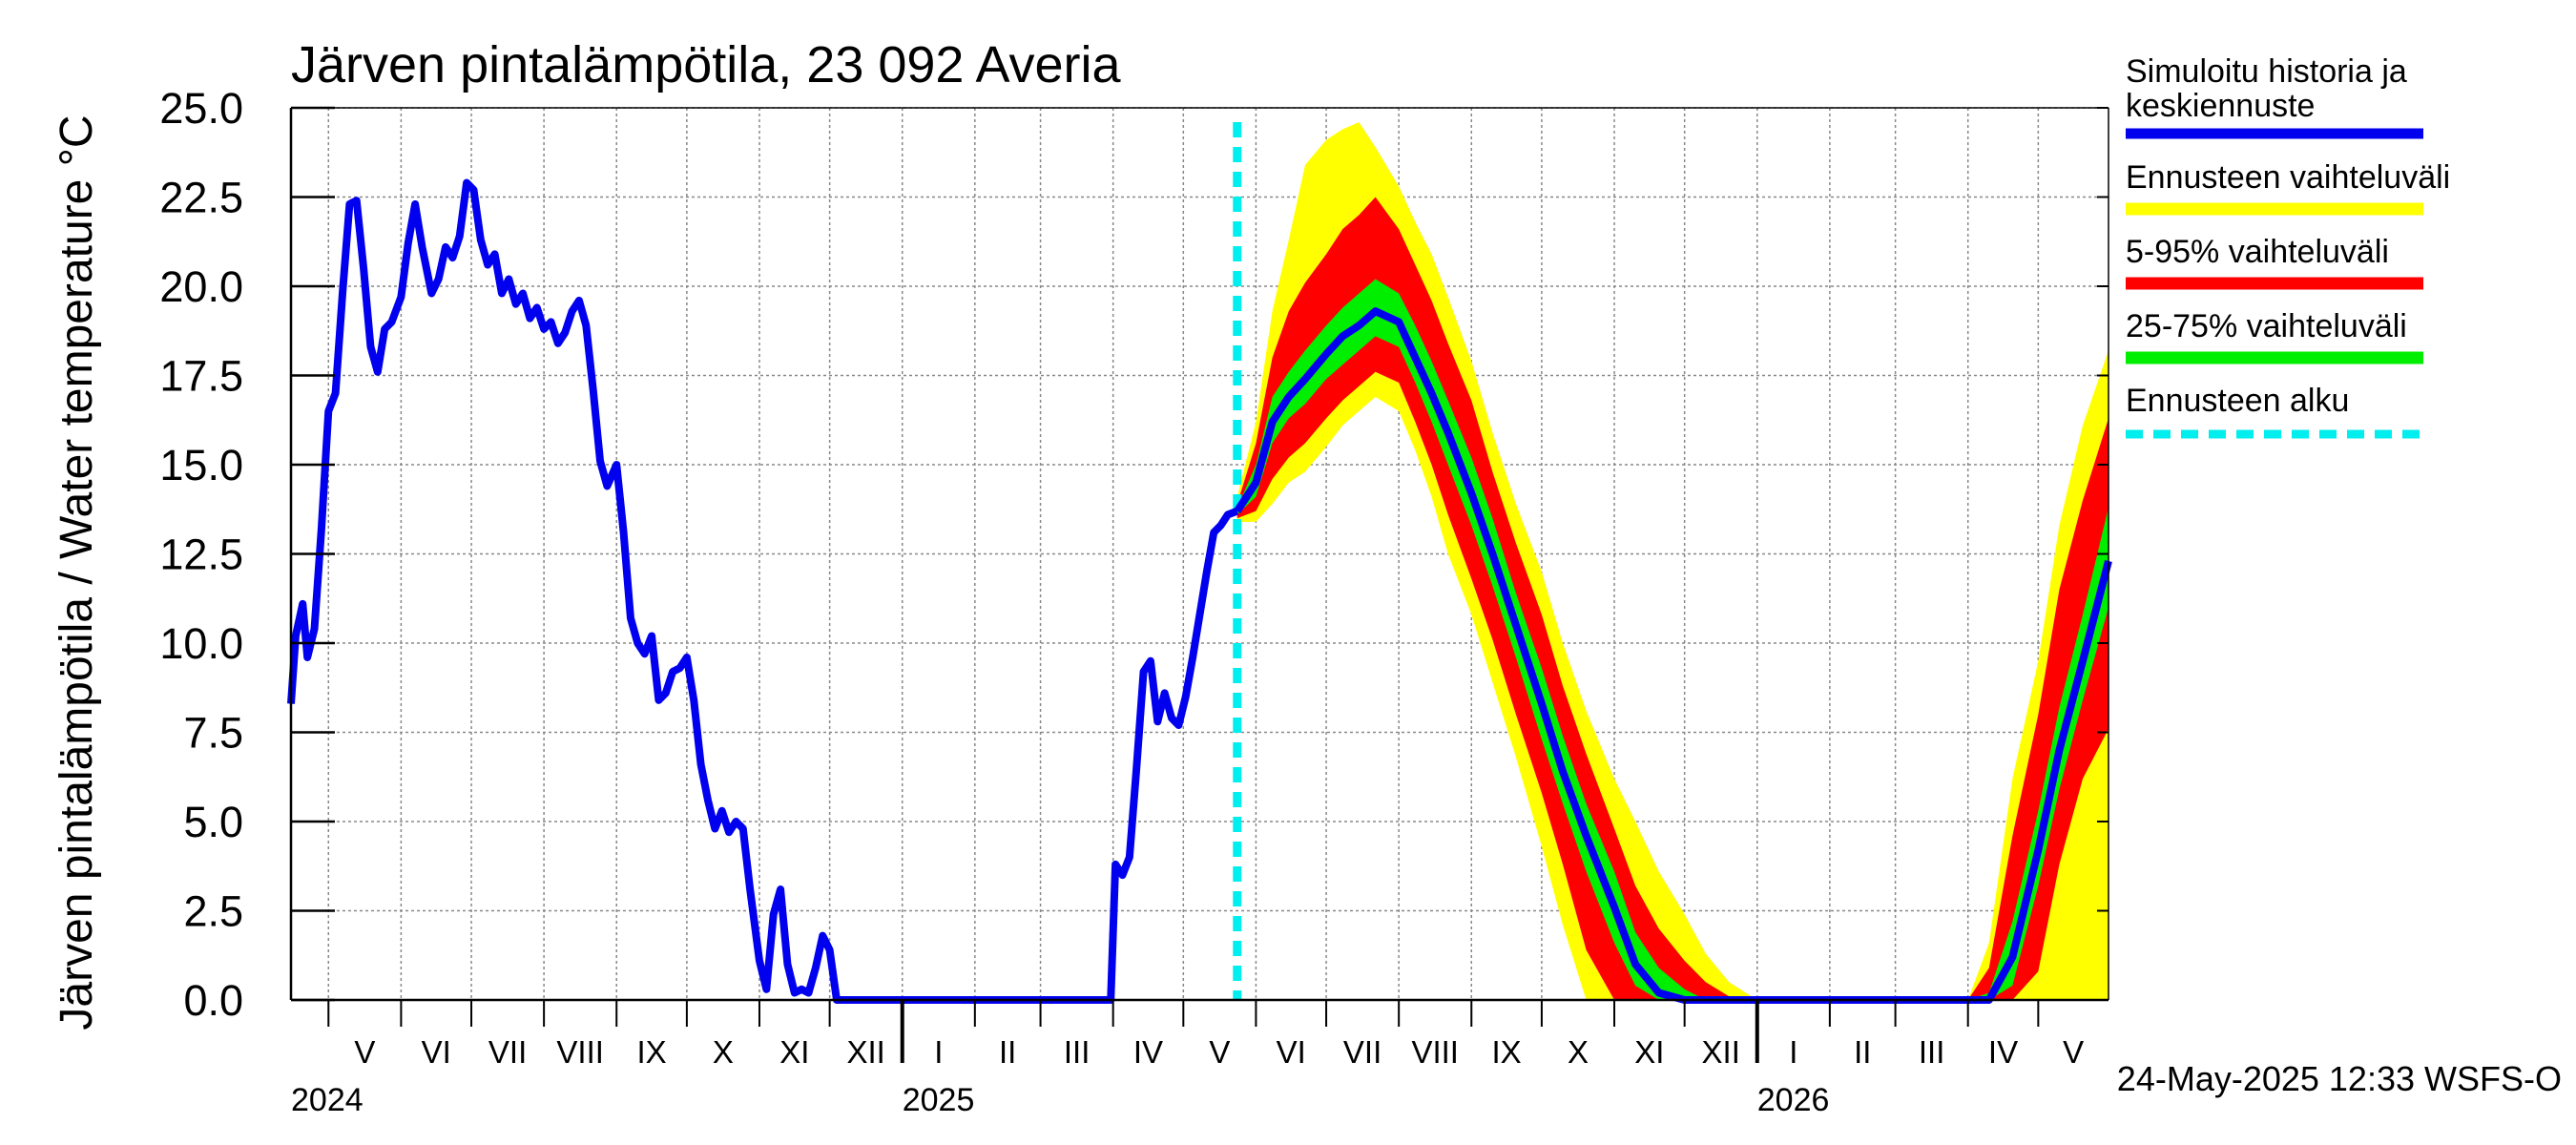 The image size is (2576, 1145). What do you see at coordinates (2266, 71) in the screenshot?
I see `legend-label-median-line1: Simuloitu historia ja` at bounding box center [2266, 71].